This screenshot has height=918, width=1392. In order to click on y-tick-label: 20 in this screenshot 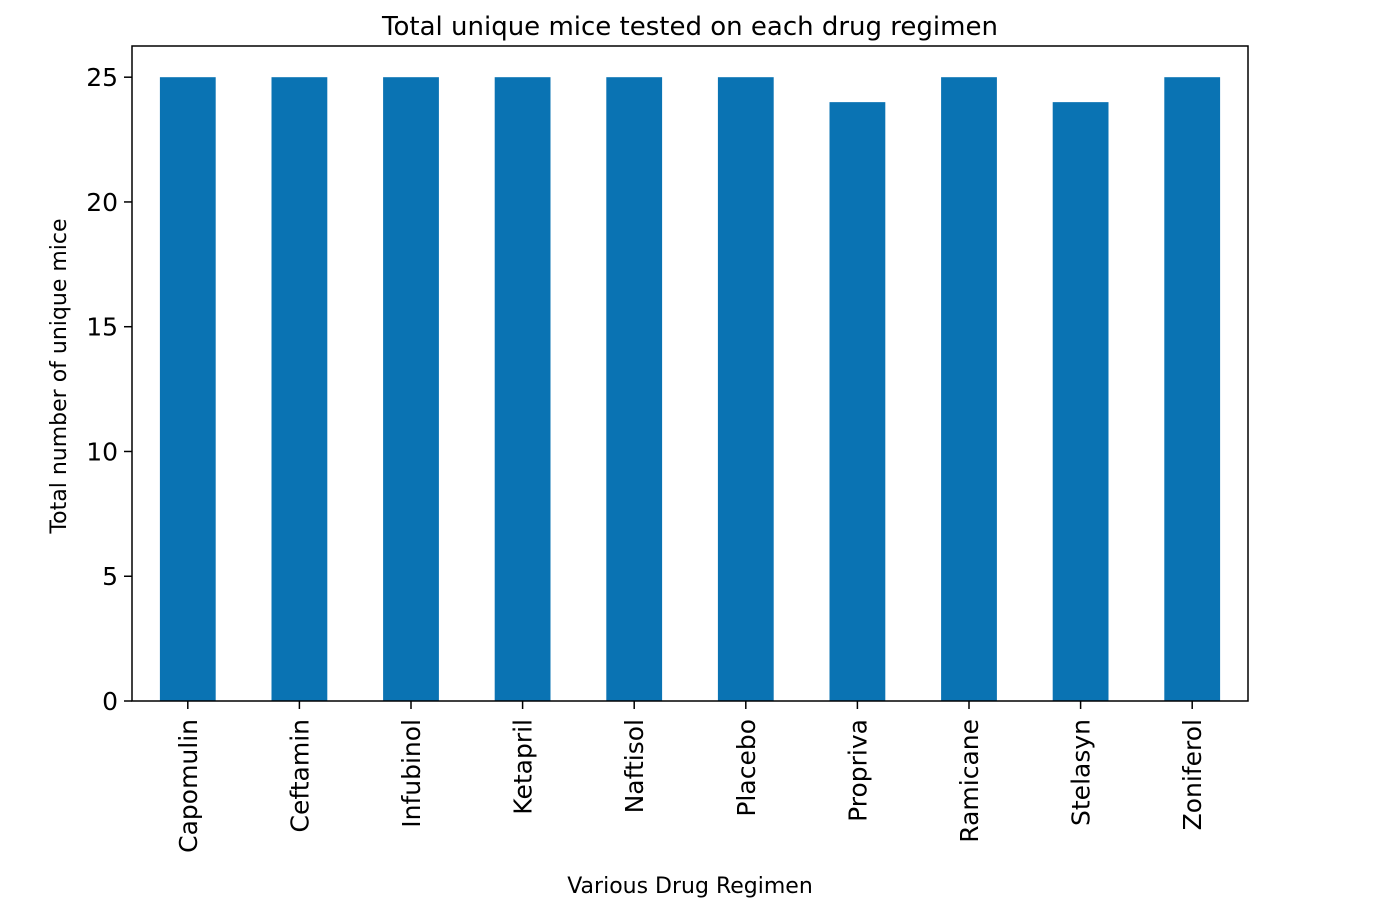, I will do `click(102, 202)`.